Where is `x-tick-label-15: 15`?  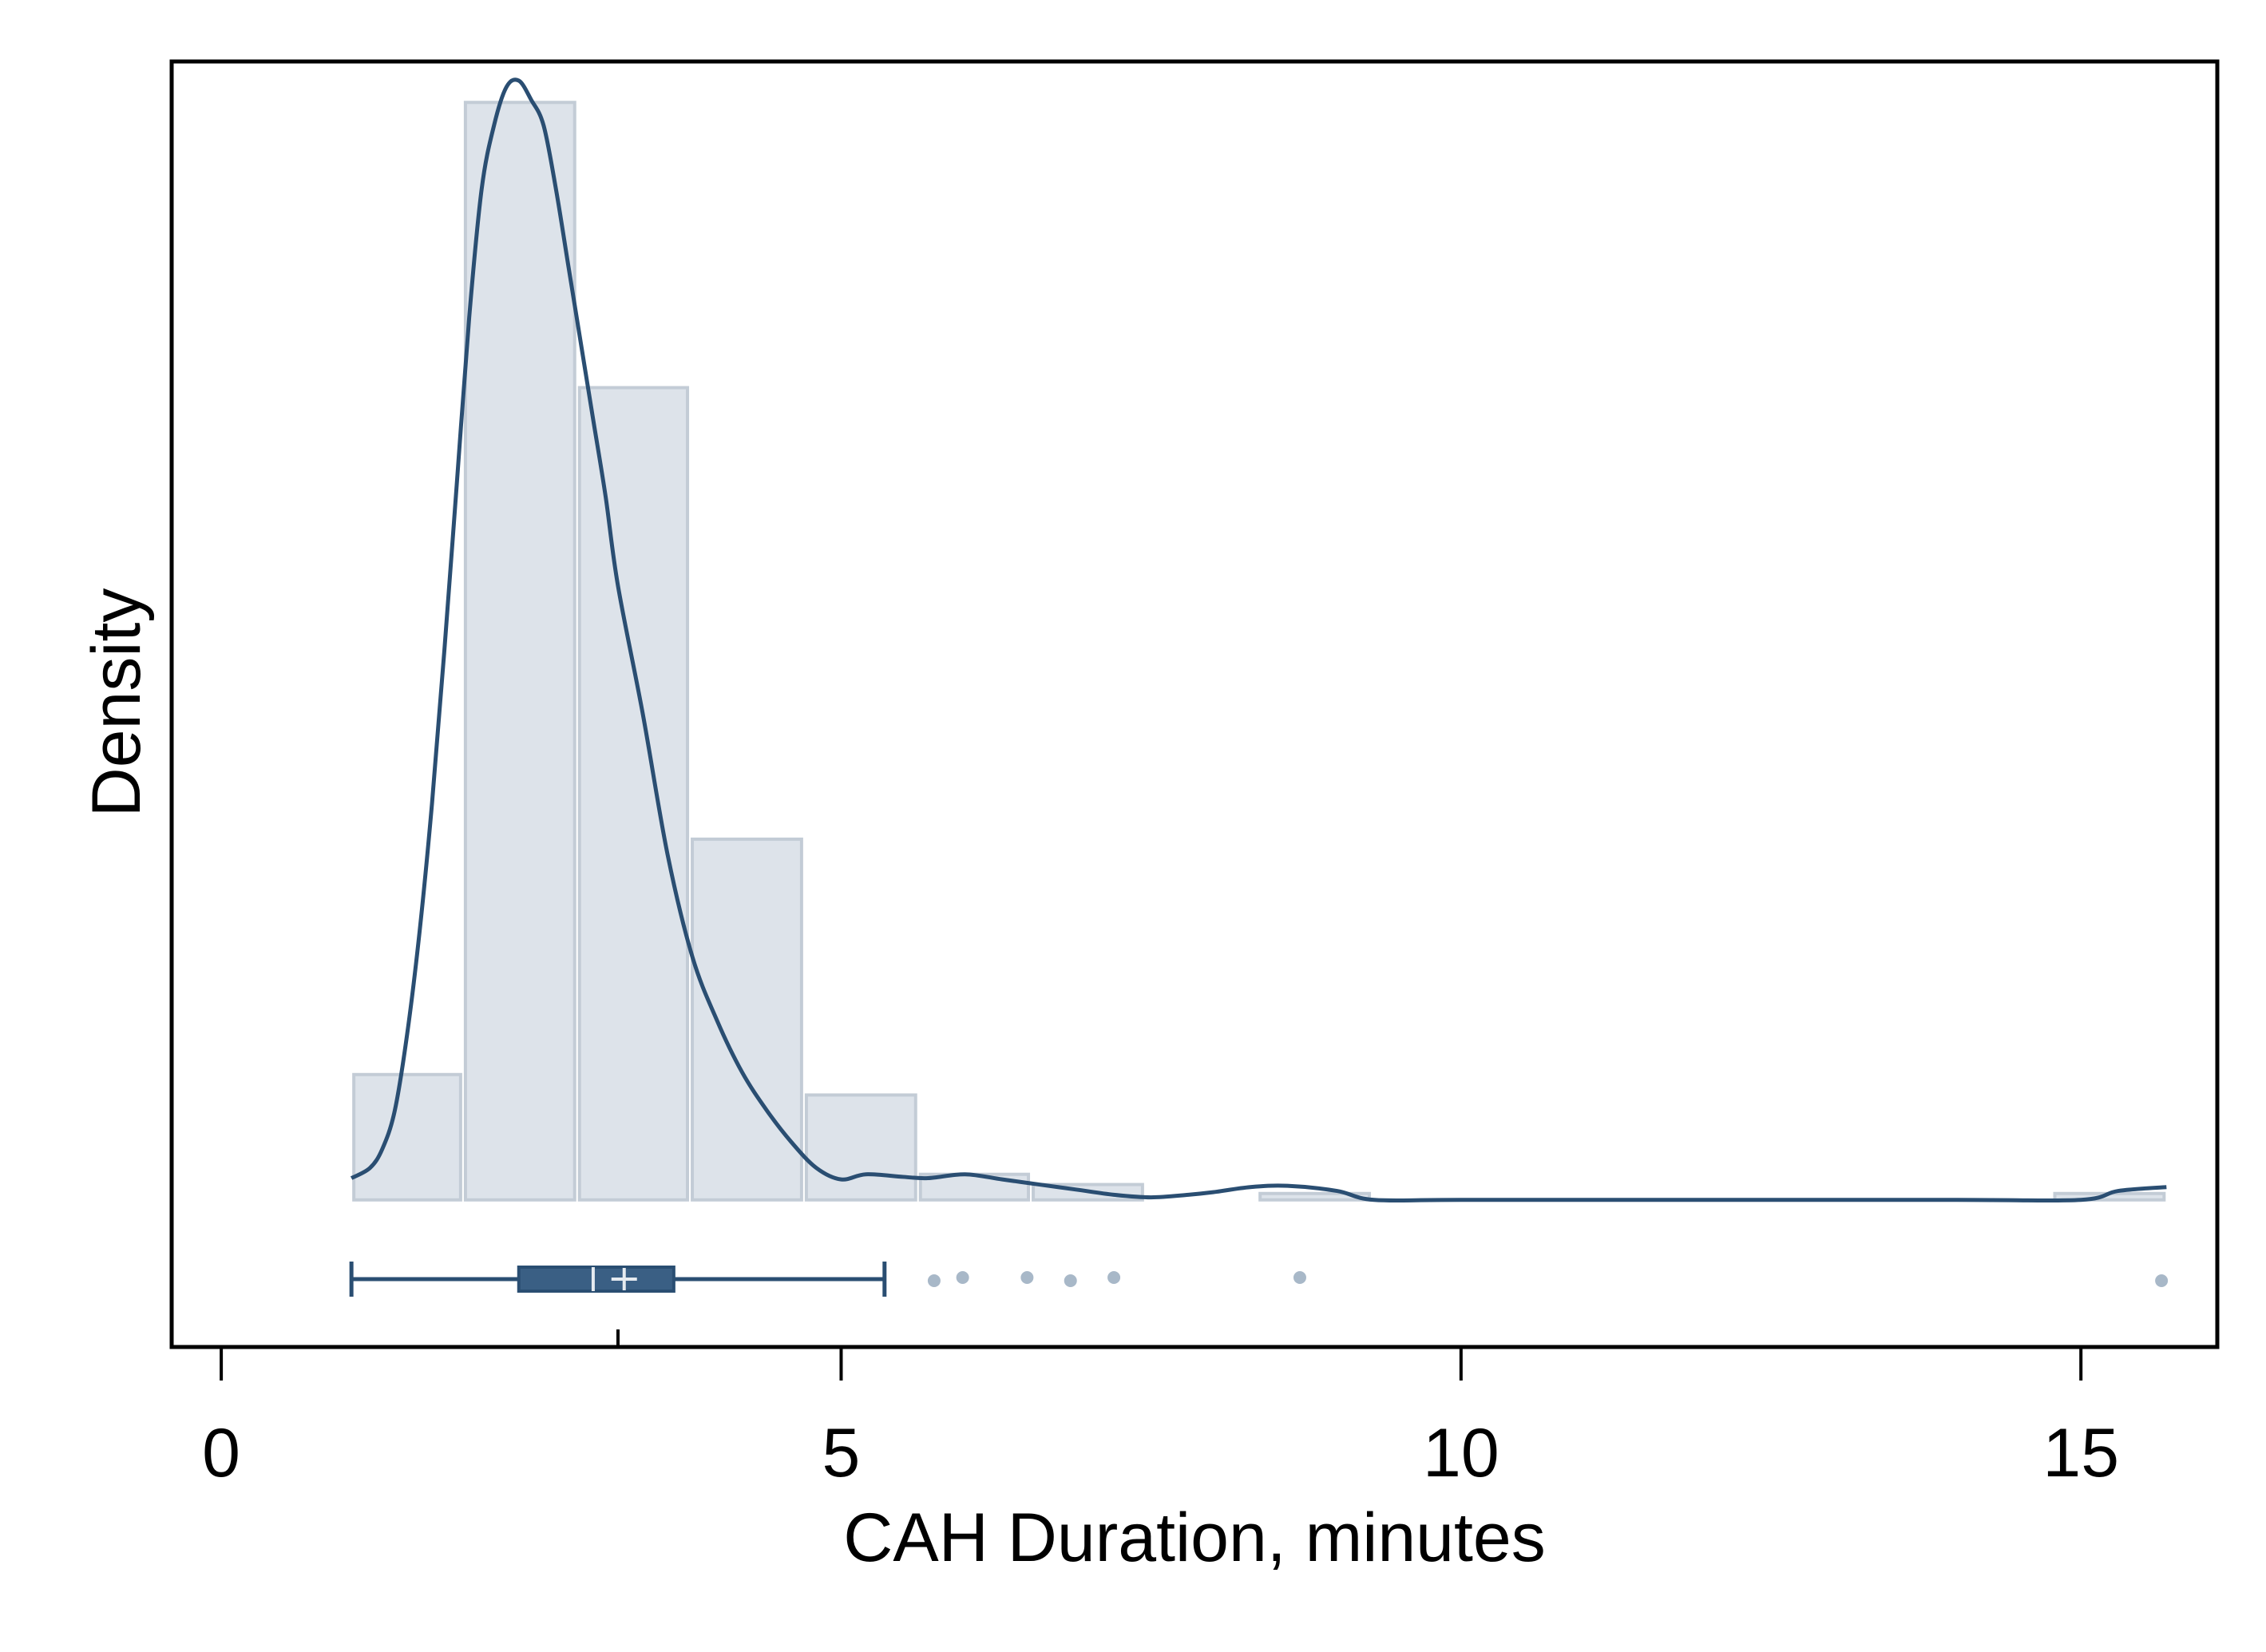
x-tick-label-15: 15 is located at coordinates (2080, 1453).